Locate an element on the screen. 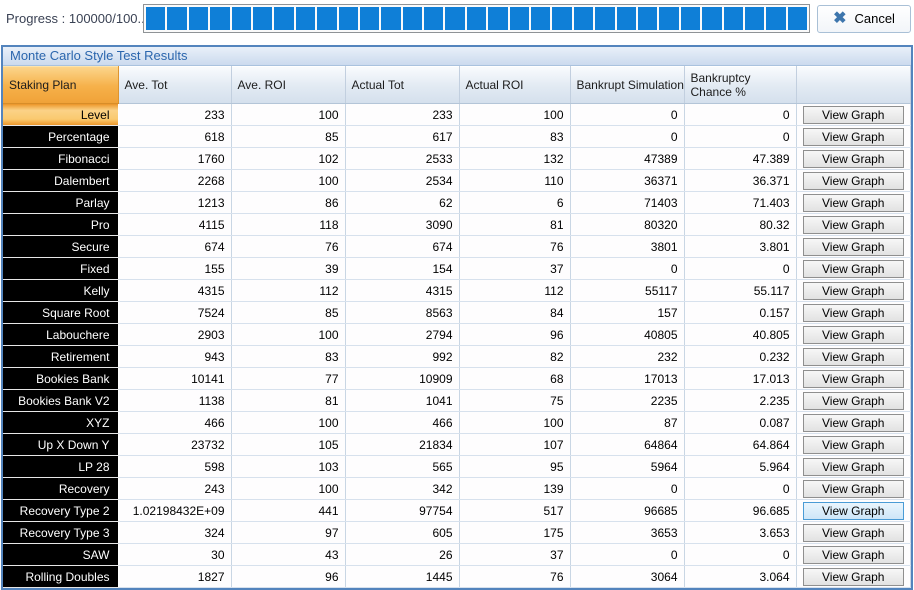 The width and height of the screenshot is (914, 590). plan-cell: Pro is located at coordinates (61, 224).